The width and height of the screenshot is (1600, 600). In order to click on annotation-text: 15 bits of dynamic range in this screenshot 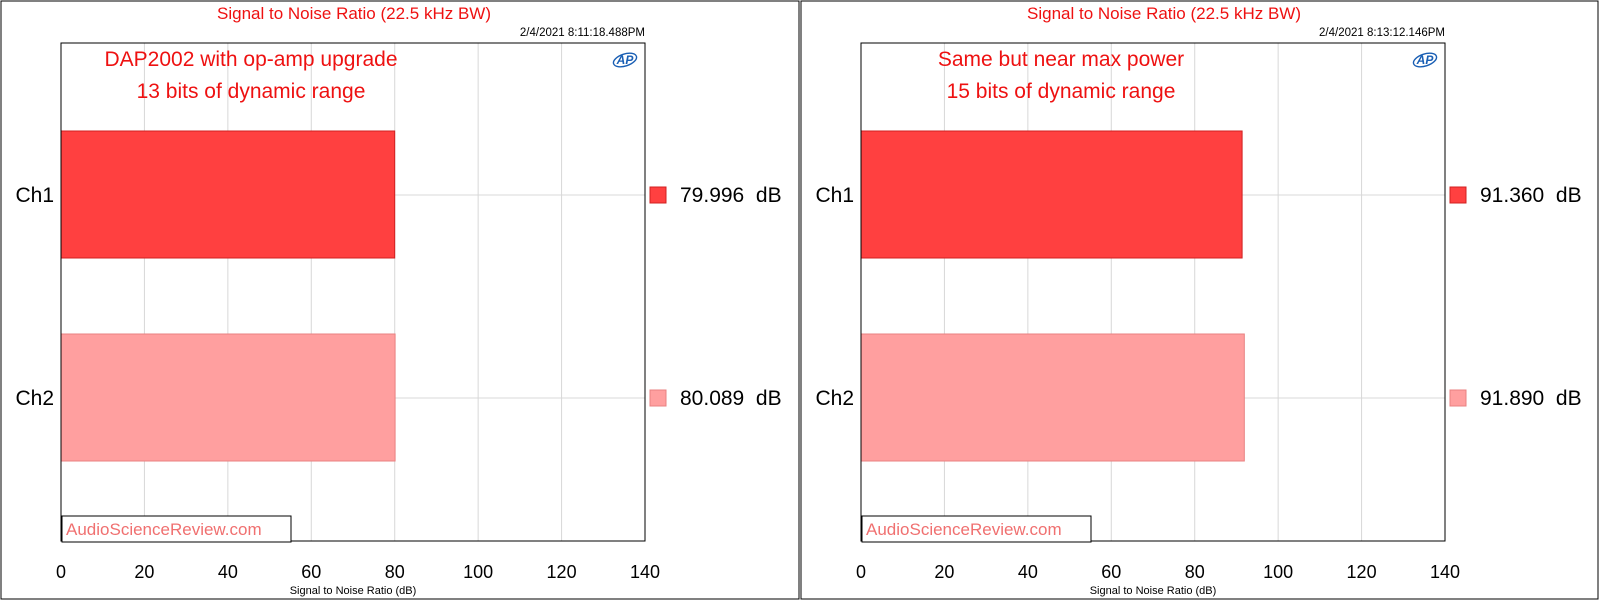, I will do `click(1061, 91)`.